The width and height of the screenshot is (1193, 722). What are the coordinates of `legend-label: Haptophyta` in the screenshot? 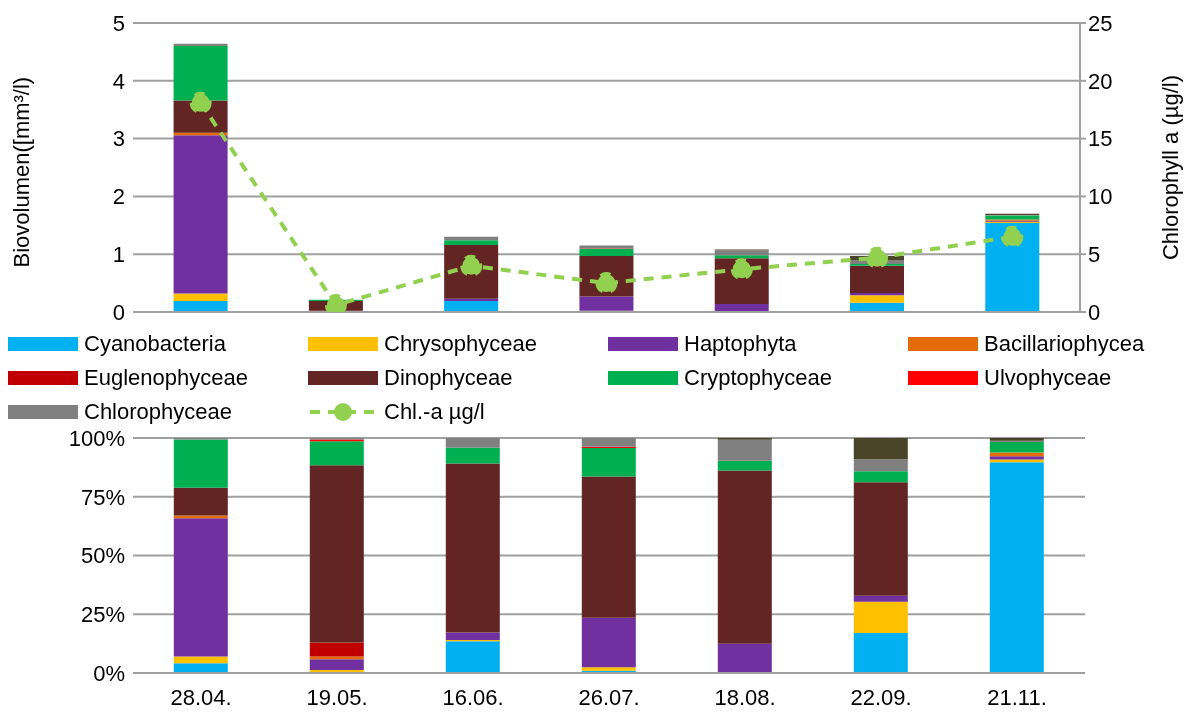 It's located at (740, 344).